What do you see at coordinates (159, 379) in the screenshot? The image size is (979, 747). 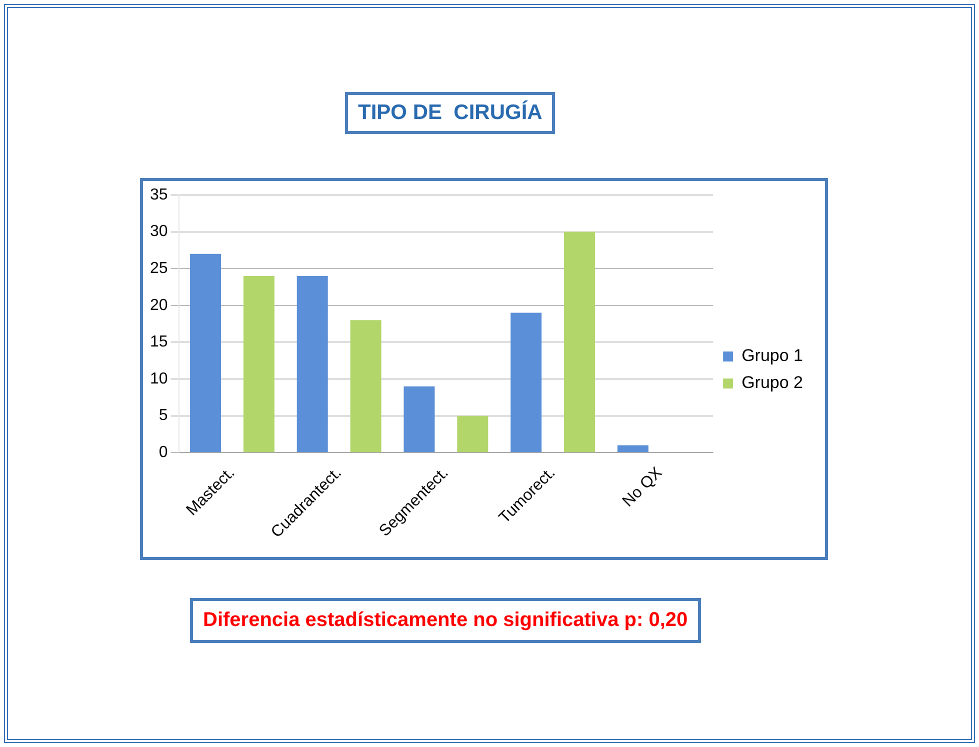 I see `y-tick-label: 10` at bounding box center [159, 379].